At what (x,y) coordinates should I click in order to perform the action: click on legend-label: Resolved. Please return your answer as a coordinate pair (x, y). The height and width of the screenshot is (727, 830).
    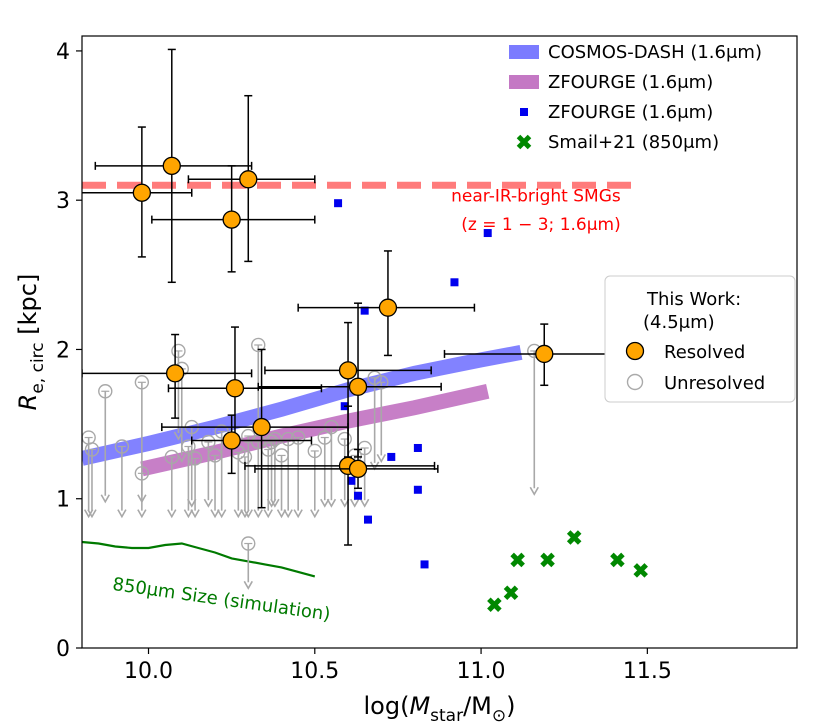
    Looking at the image, I should click on (704, 352).